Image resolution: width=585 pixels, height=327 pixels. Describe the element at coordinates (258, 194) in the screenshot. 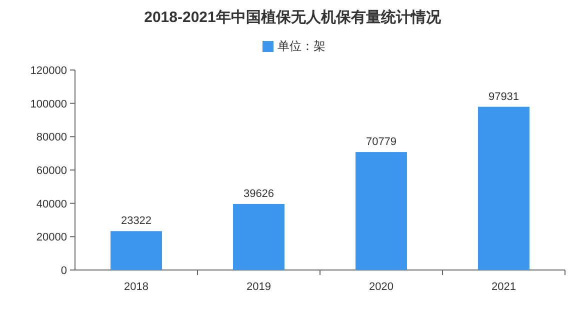

I see `data-label: 39626` at that location.